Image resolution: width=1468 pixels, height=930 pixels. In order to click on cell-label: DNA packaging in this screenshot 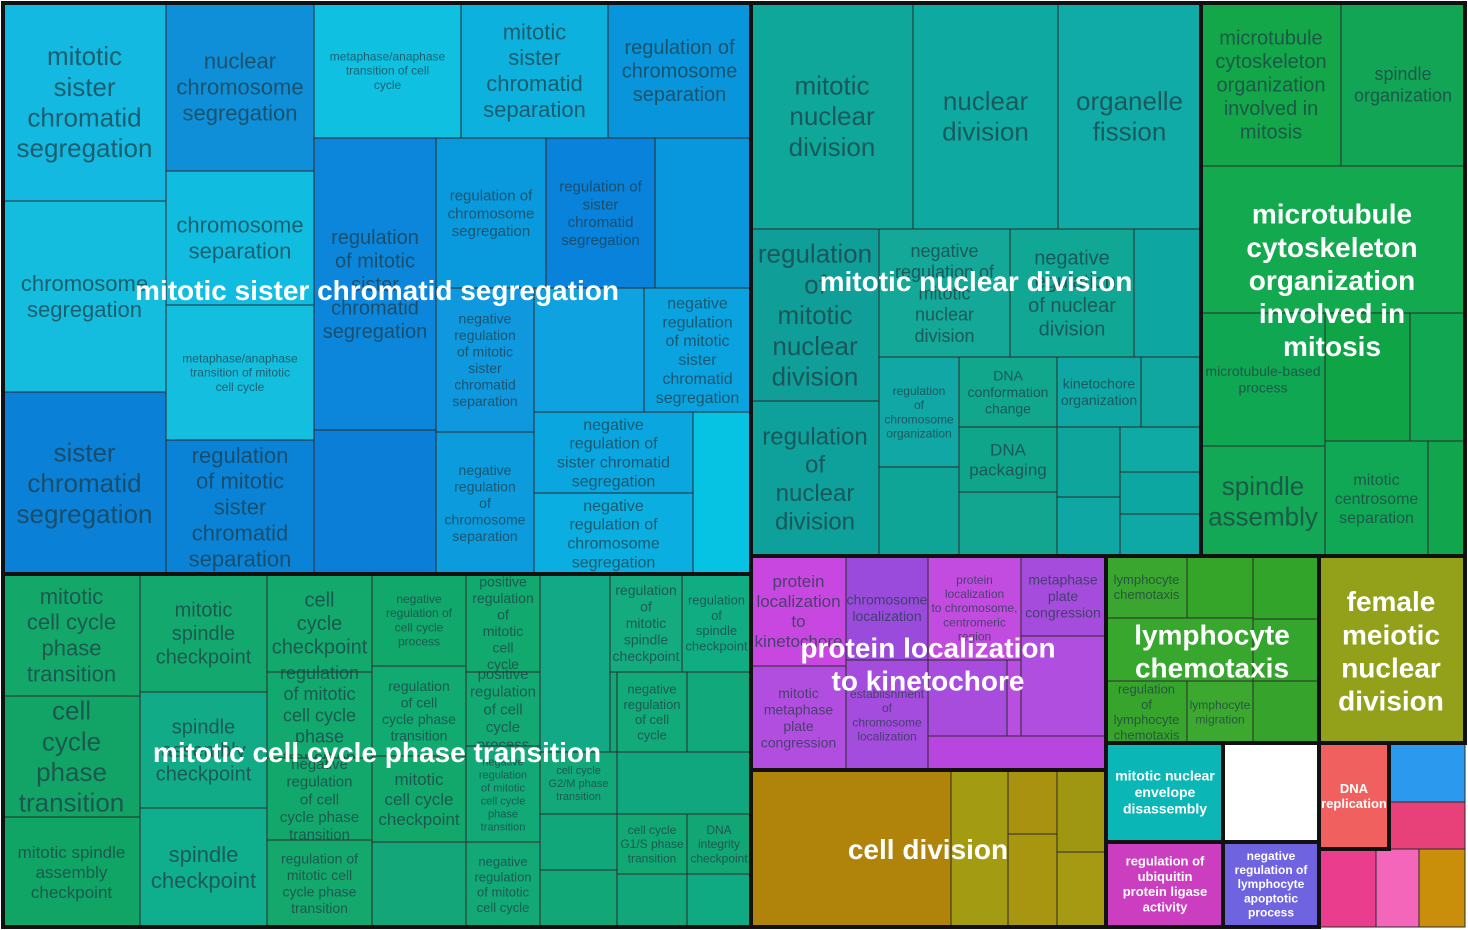, I will do `click(1008, 459)`.